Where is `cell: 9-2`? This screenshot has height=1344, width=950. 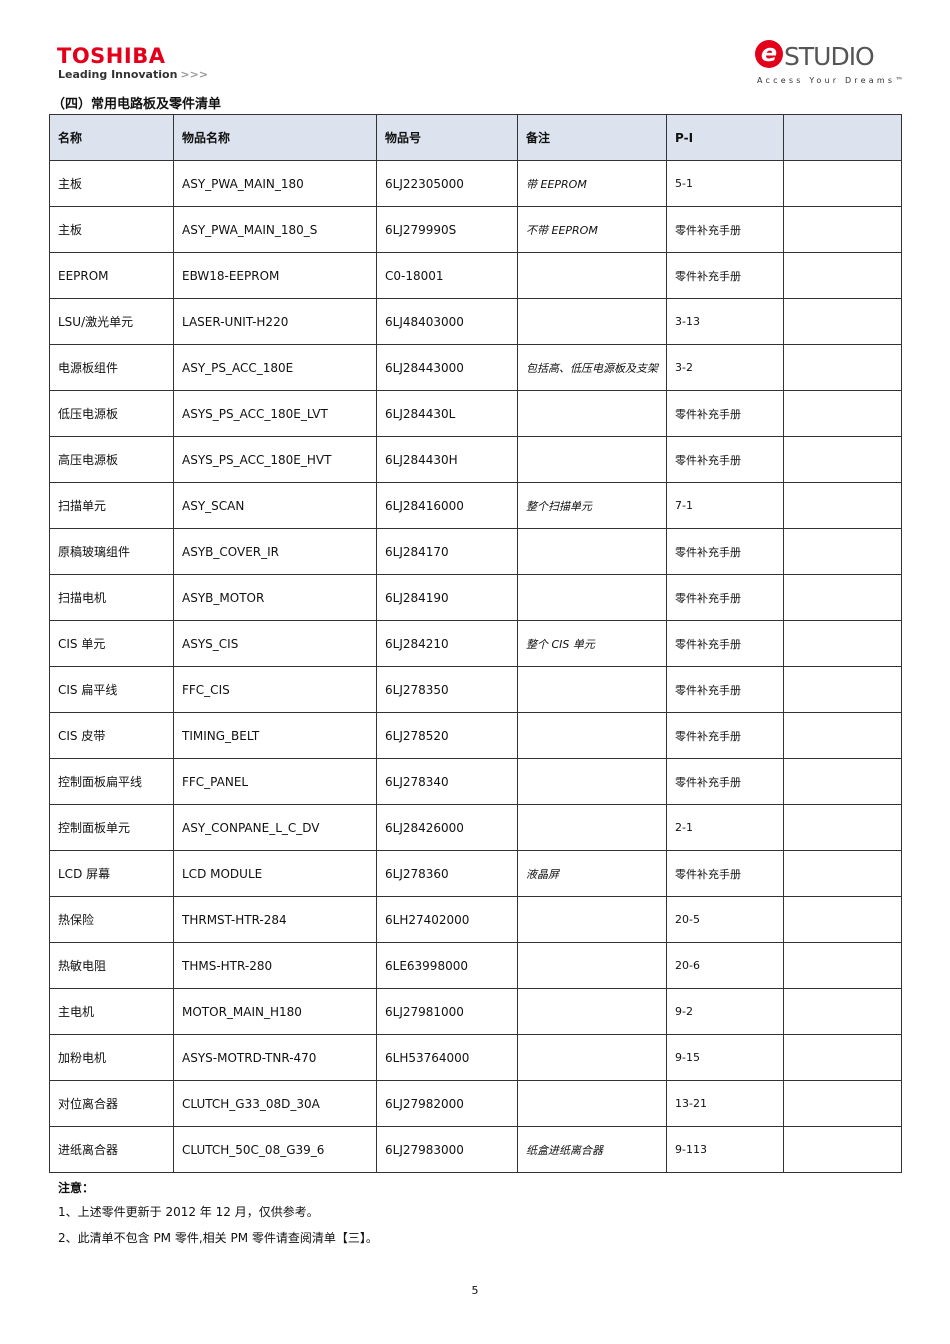 cell: 9-2 is located at coordinates (725, 1011).